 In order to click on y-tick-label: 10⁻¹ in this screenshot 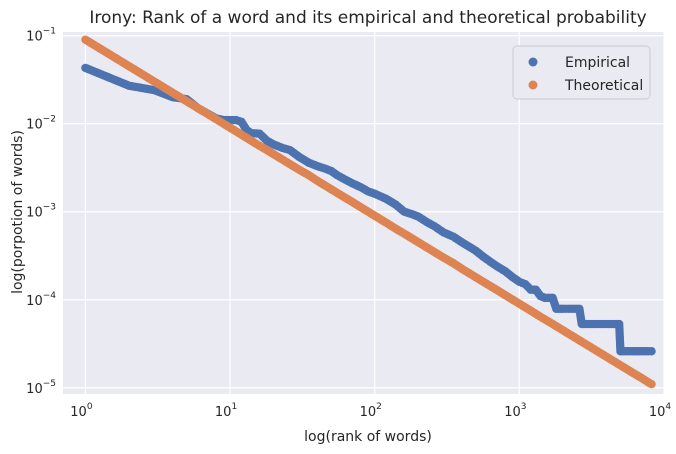, I will do `click(41, 36)`.